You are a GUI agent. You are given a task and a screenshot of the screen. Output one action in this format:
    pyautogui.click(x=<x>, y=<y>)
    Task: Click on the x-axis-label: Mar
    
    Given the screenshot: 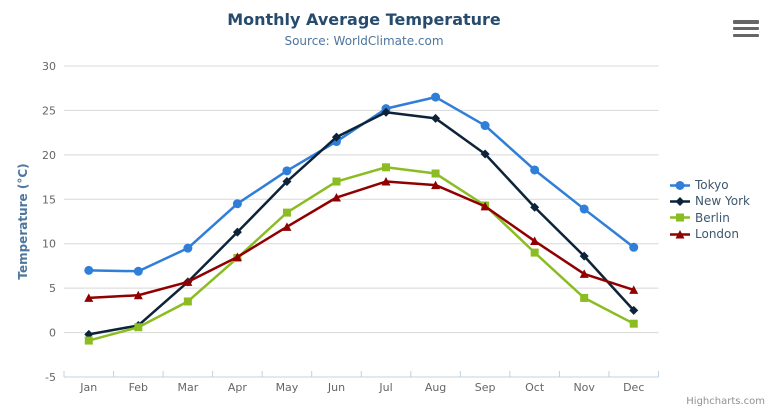 What is the action you would take?
    pyautogui.click(x=187, y=387)
    